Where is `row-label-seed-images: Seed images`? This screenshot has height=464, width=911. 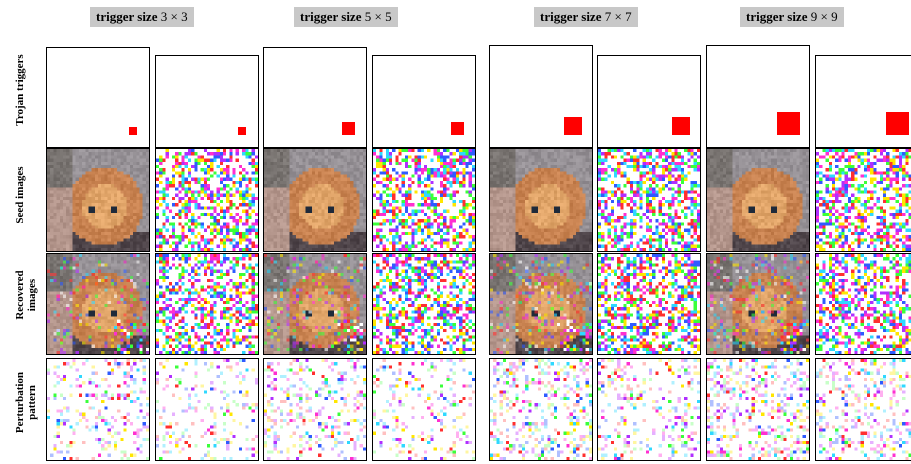
row-label-seed-images: Seed images is located at coordinates (20, 195).